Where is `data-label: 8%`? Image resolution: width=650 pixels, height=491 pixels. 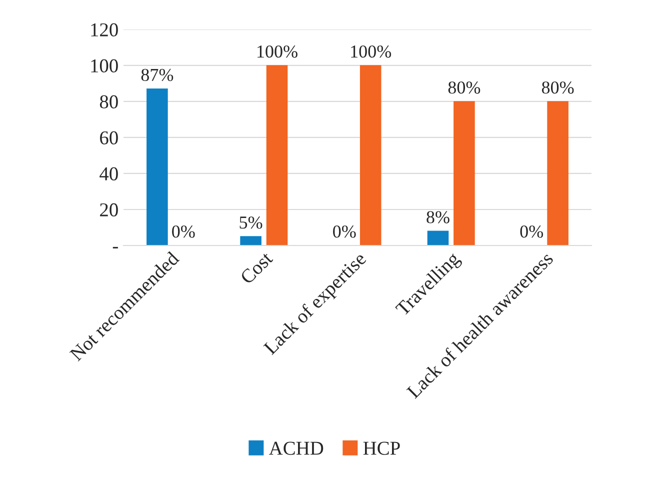
data-label: 8% is located at coordinates (438, 217).